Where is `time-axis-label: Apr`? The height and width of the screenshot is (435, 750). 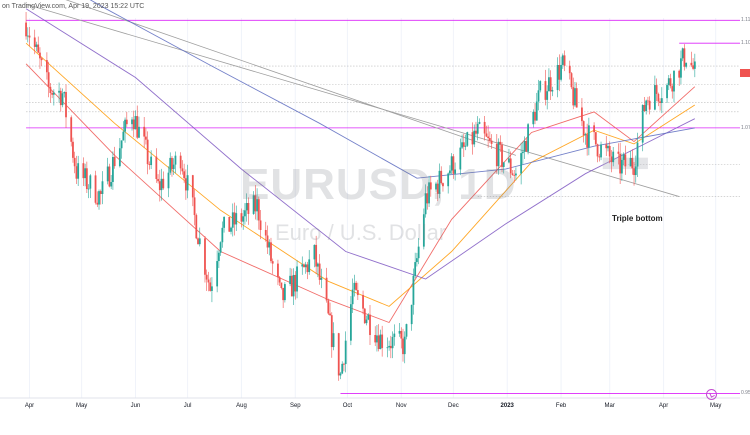 time-axis-label: Apr is located at coordinates (663, 406).